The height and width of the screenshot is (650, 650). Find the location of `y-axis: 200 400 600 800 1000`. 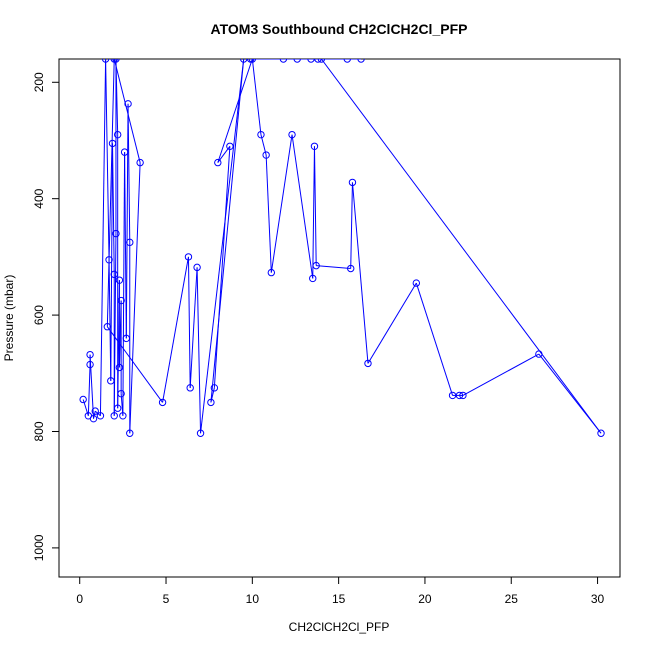

y-axis: 200 400 600 800 1000 is located at coordinates (46, 316).